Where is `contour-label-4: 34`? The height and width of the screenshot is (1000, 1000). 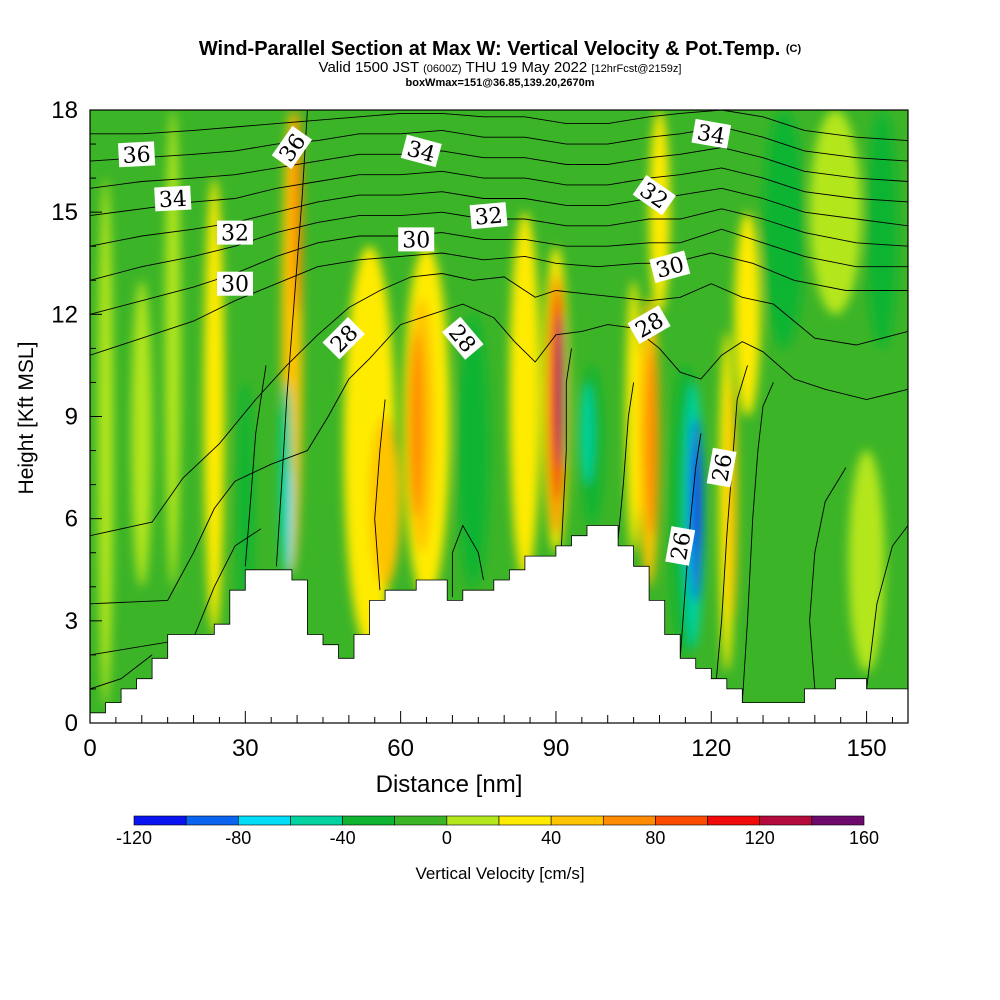 contour-label-4: 34 is located at coordinates (711, 134).